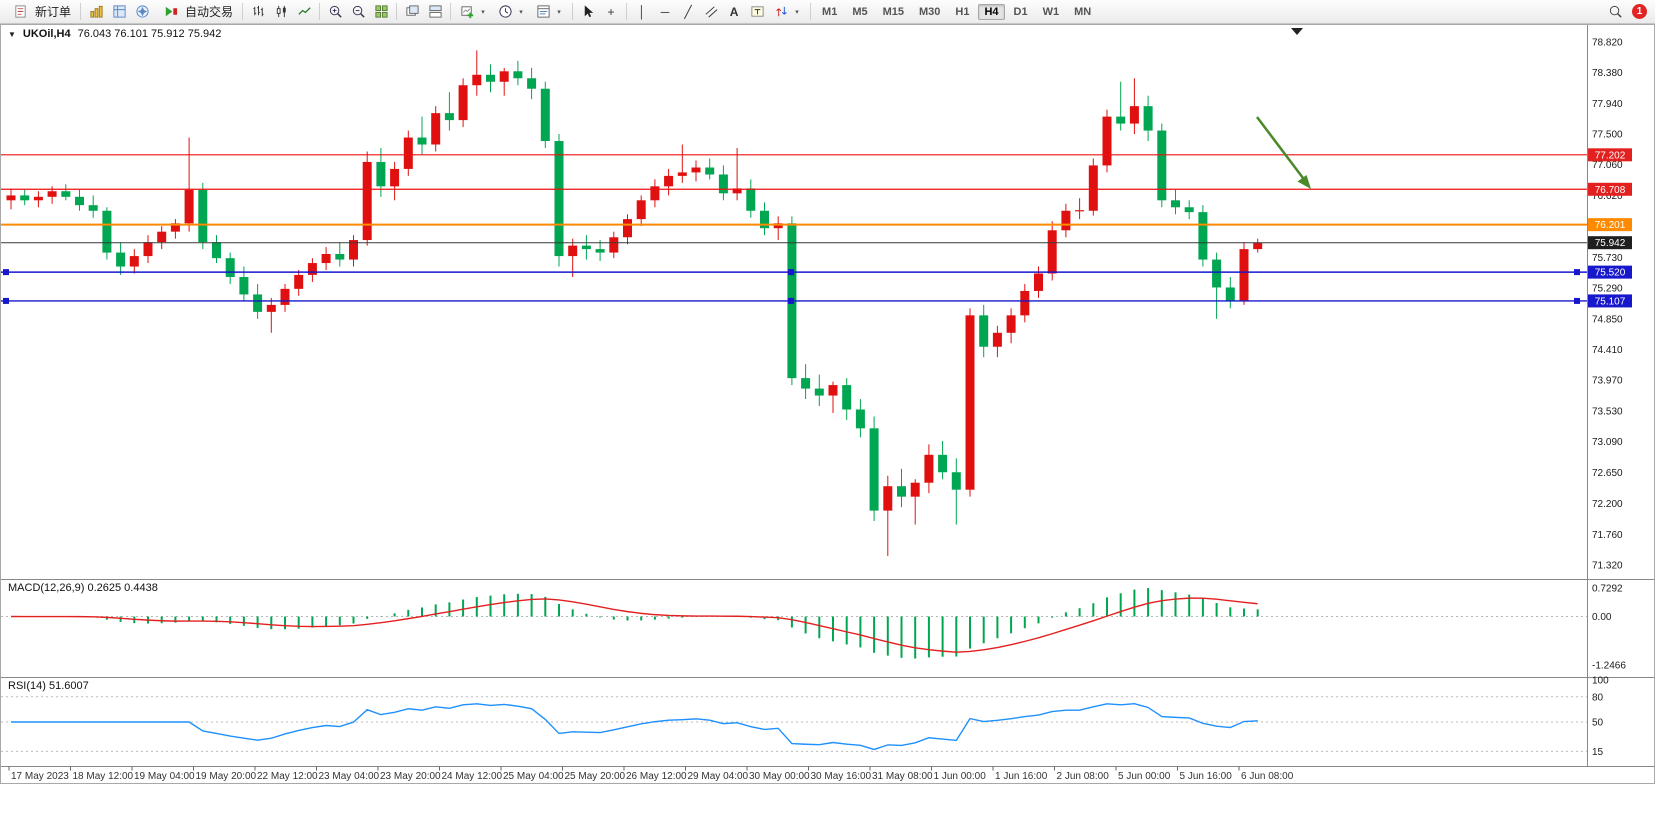 The width and height of the screenshot is (1655, 830). I want to click on timeframe-M5: M5, so click(860, 11).